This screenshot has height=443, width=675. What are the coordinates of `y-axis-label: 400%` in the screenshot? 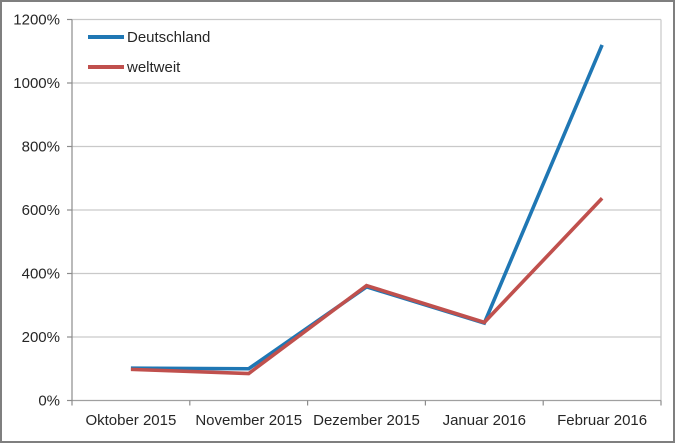 It's located at (41, 274).